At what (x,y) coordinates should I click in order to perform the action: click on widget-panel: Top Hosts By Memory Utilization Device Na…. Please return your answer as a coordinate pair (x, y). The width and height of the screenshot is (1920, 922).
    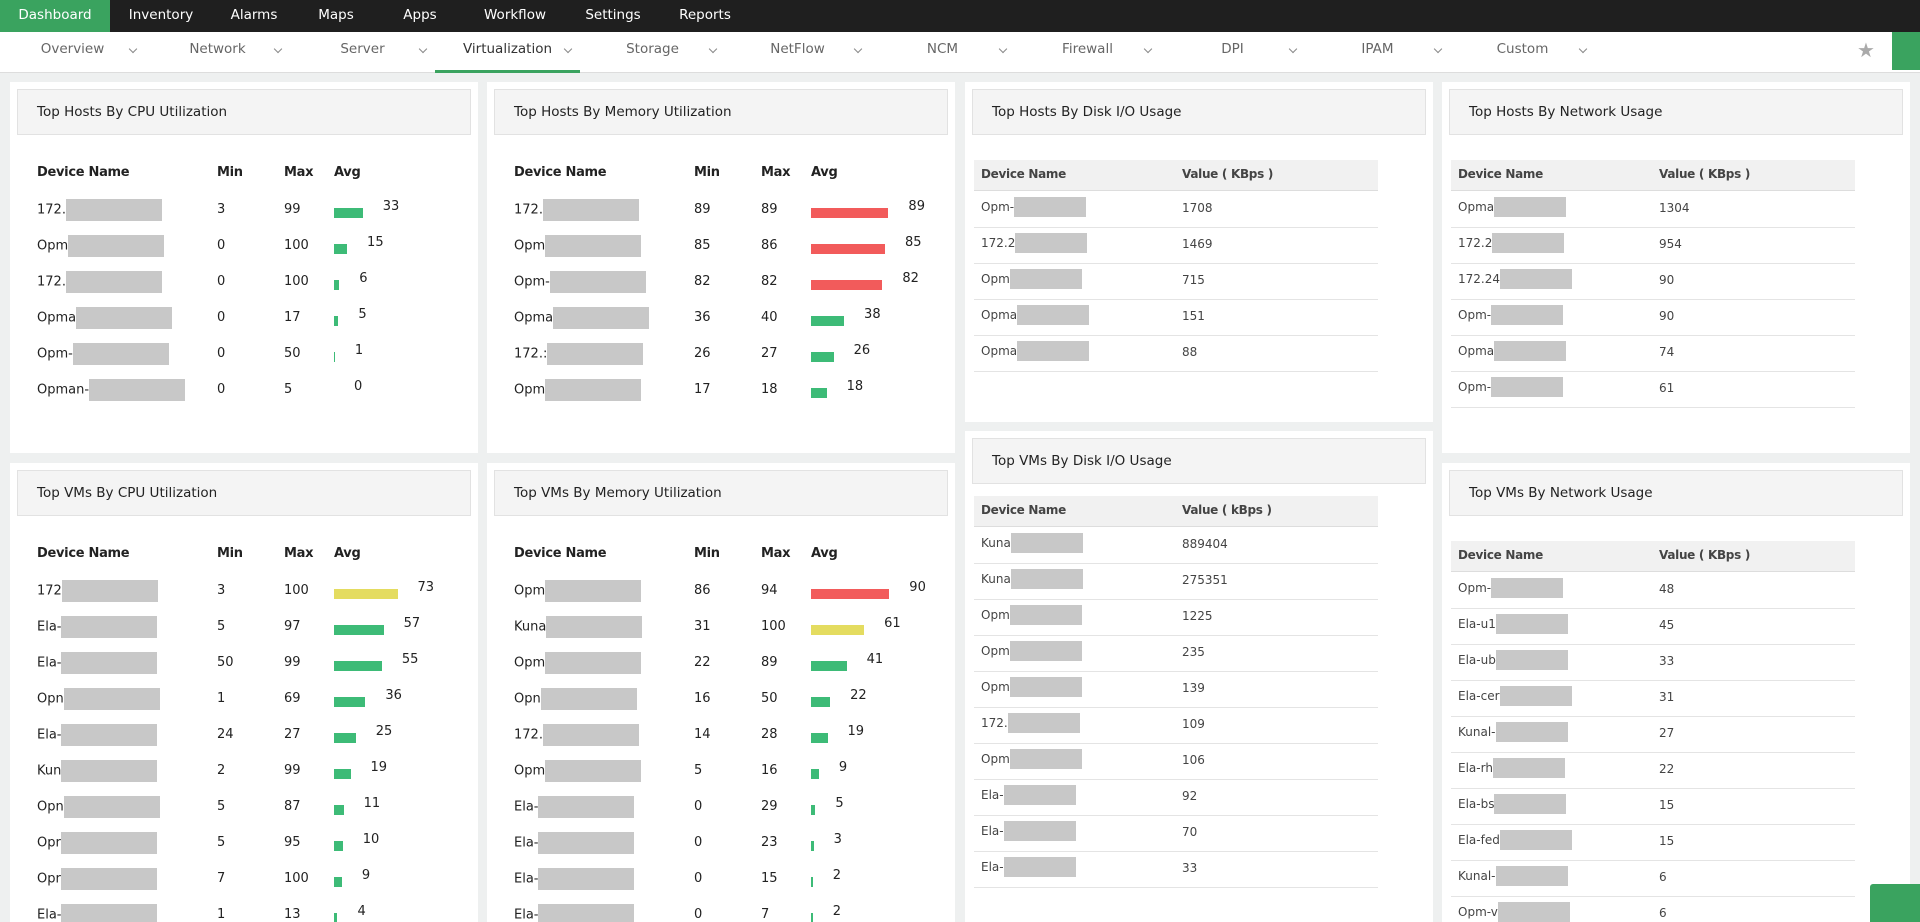
    Looking at the image, I should click on (721, 267).